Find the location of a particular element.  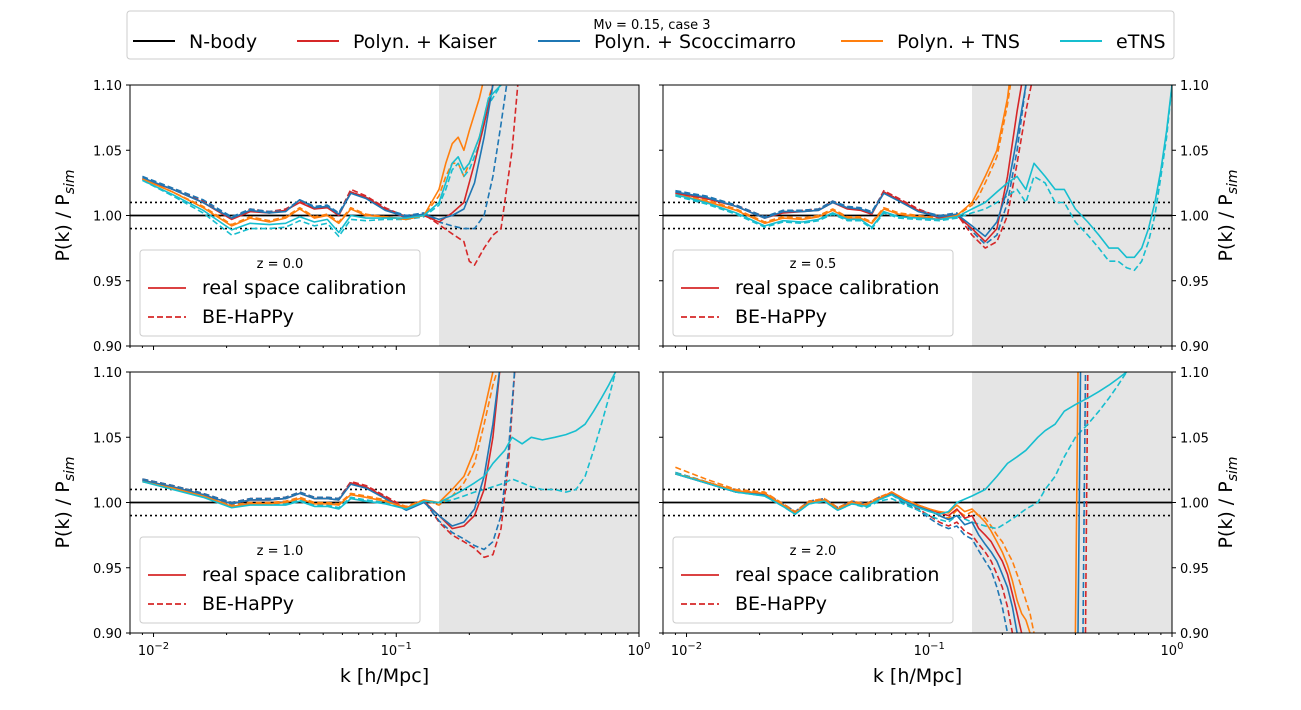

panel-redshift-label: z = 2.0 is located at coordinates (813, 551).